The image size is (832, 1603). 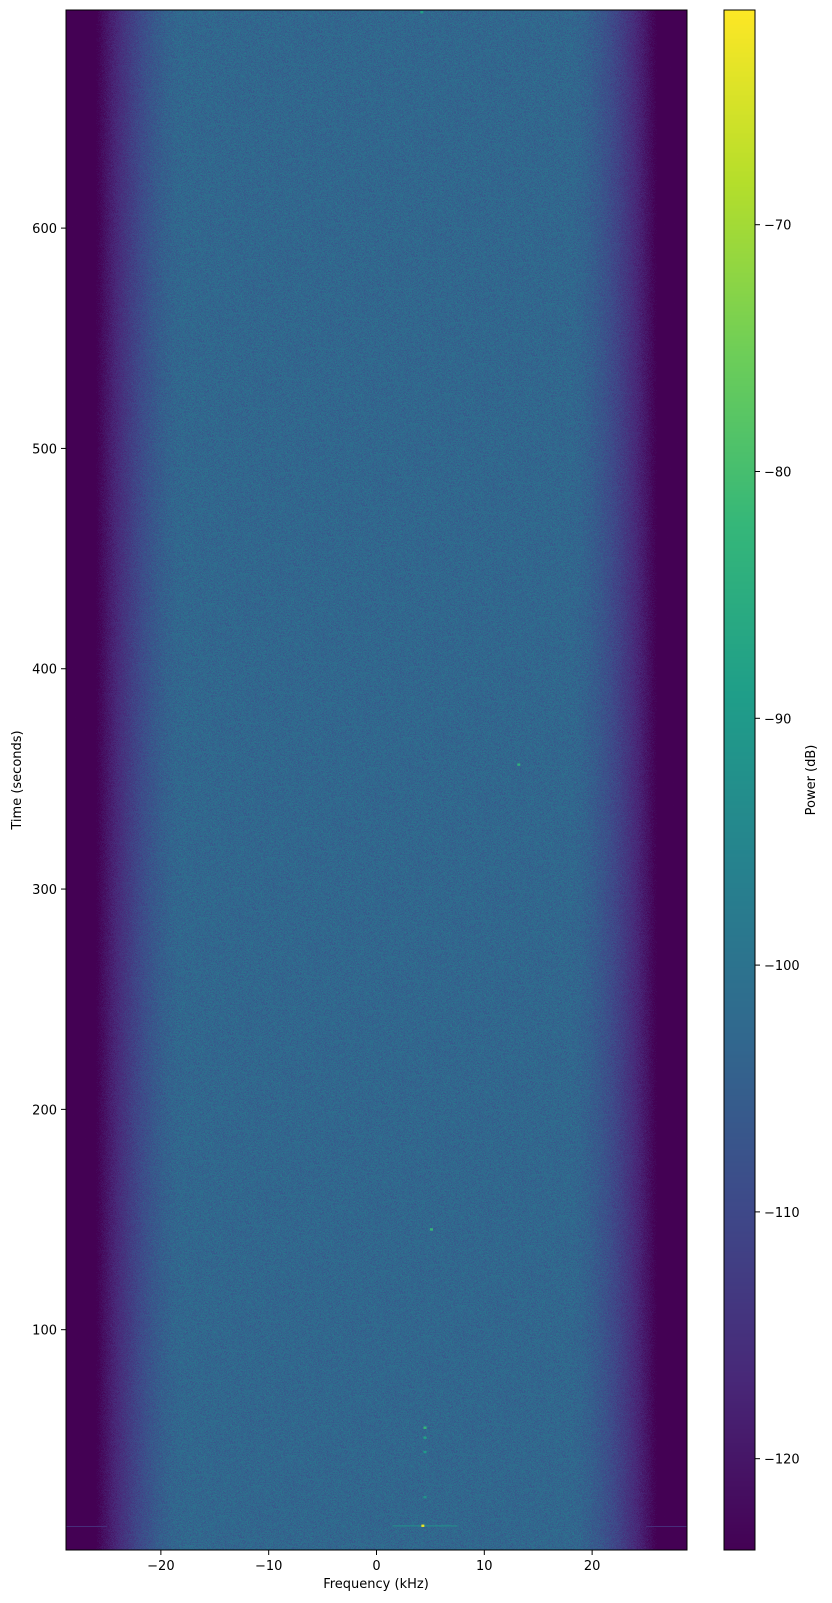 I want to click on y-axis: 100 200 300 400 500 600, so click(x=49, y=780).